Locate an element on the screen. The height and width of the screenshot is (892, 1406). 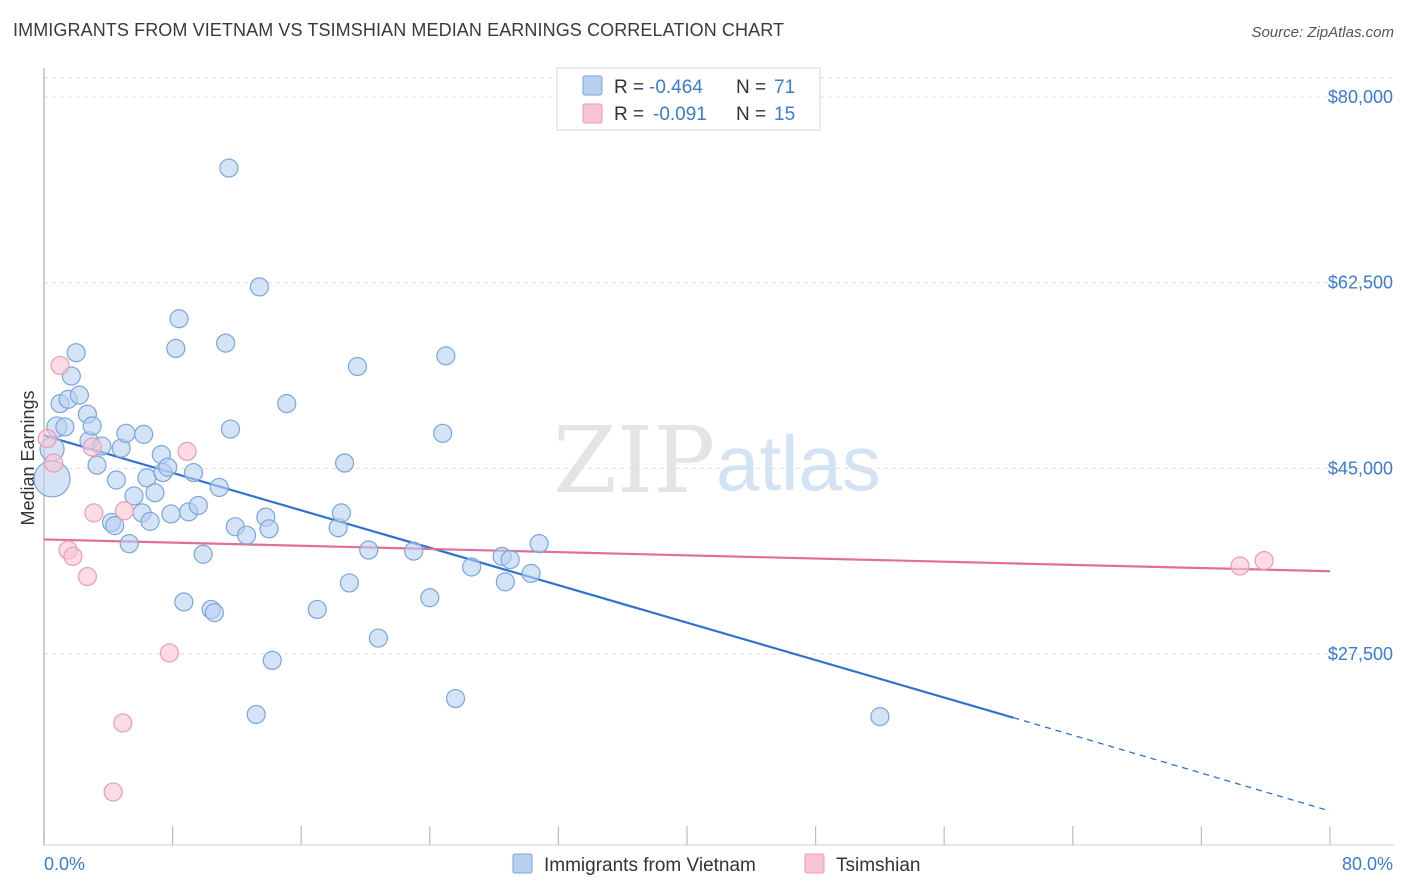
x-tick-labels: 0.0% 80.0% is located at coordinates (718, 864).